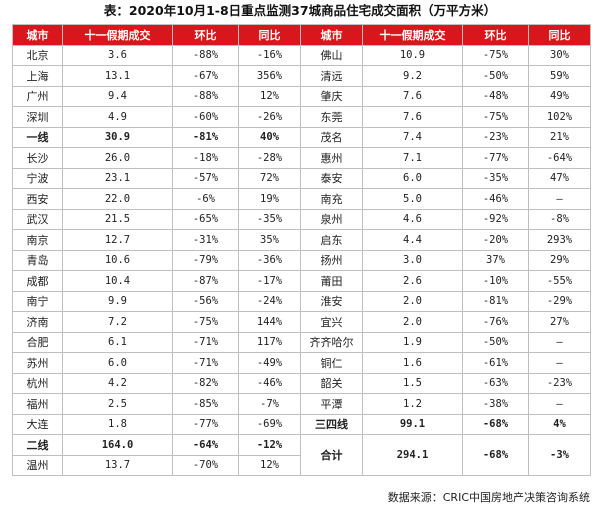  I want to click on yoy-change-cell: 293%, so click(559, 240).